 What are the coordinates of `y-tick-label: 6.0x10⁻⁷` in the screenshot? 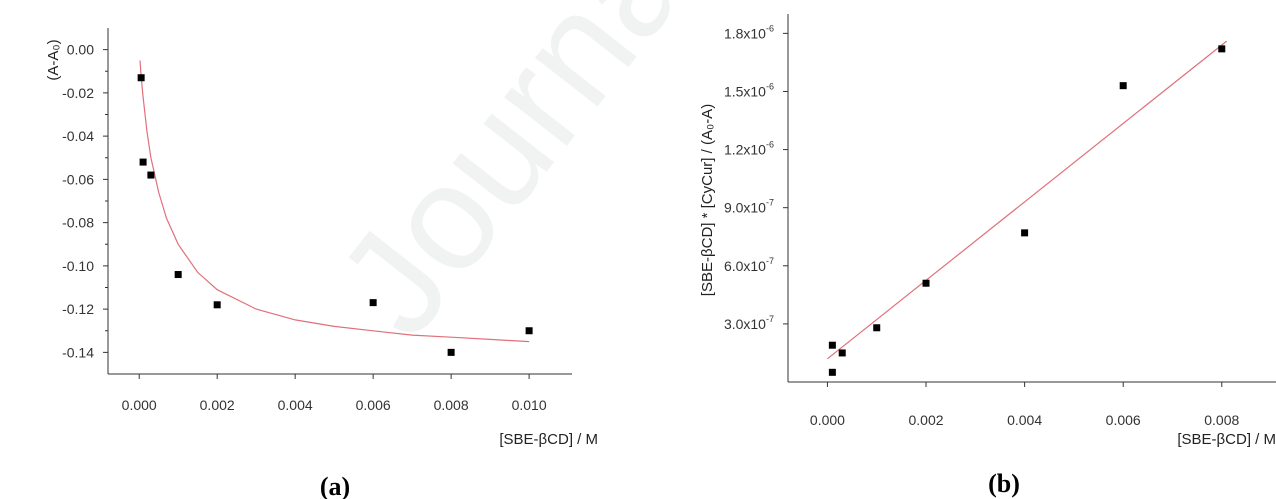 It's located at (749, 265).